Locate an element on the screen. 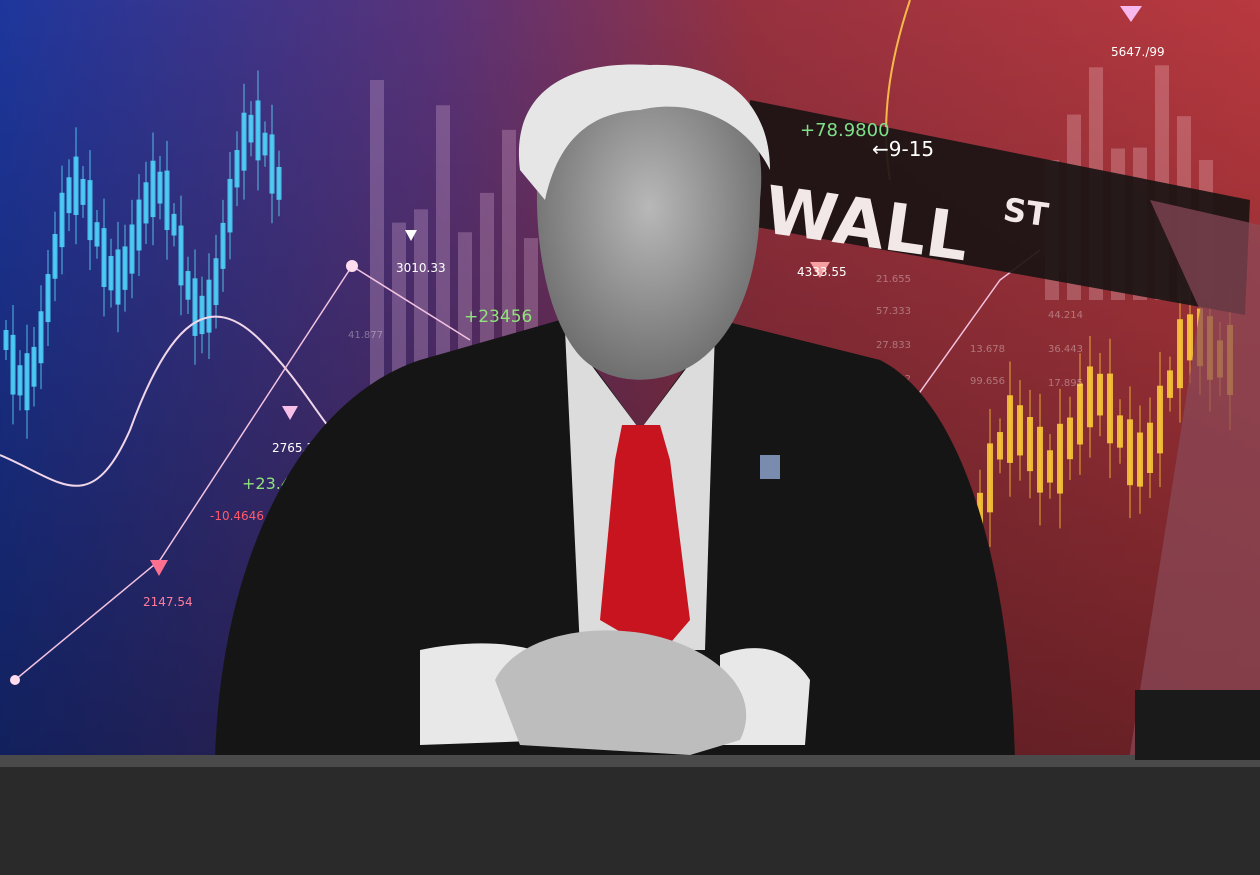 This screenshot has height=875, width=1260. hands is located at coordinates (621, 692).